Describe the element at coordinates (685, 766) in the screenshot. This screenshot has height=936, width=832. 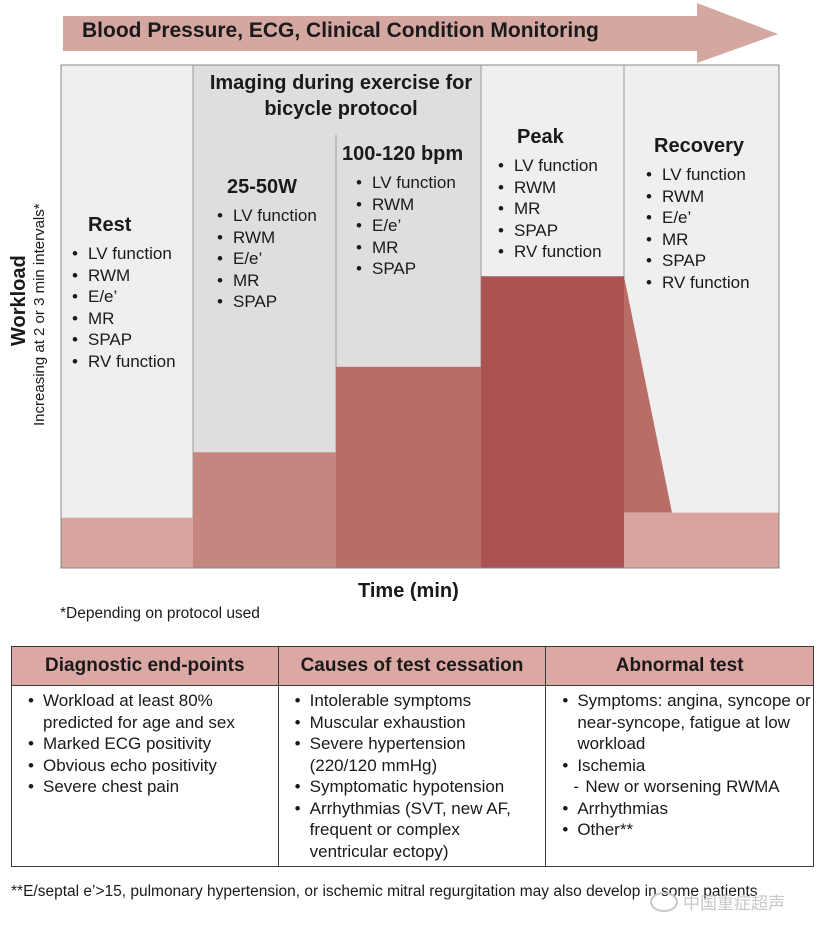
I see `list-item: Ischemia` at that location.